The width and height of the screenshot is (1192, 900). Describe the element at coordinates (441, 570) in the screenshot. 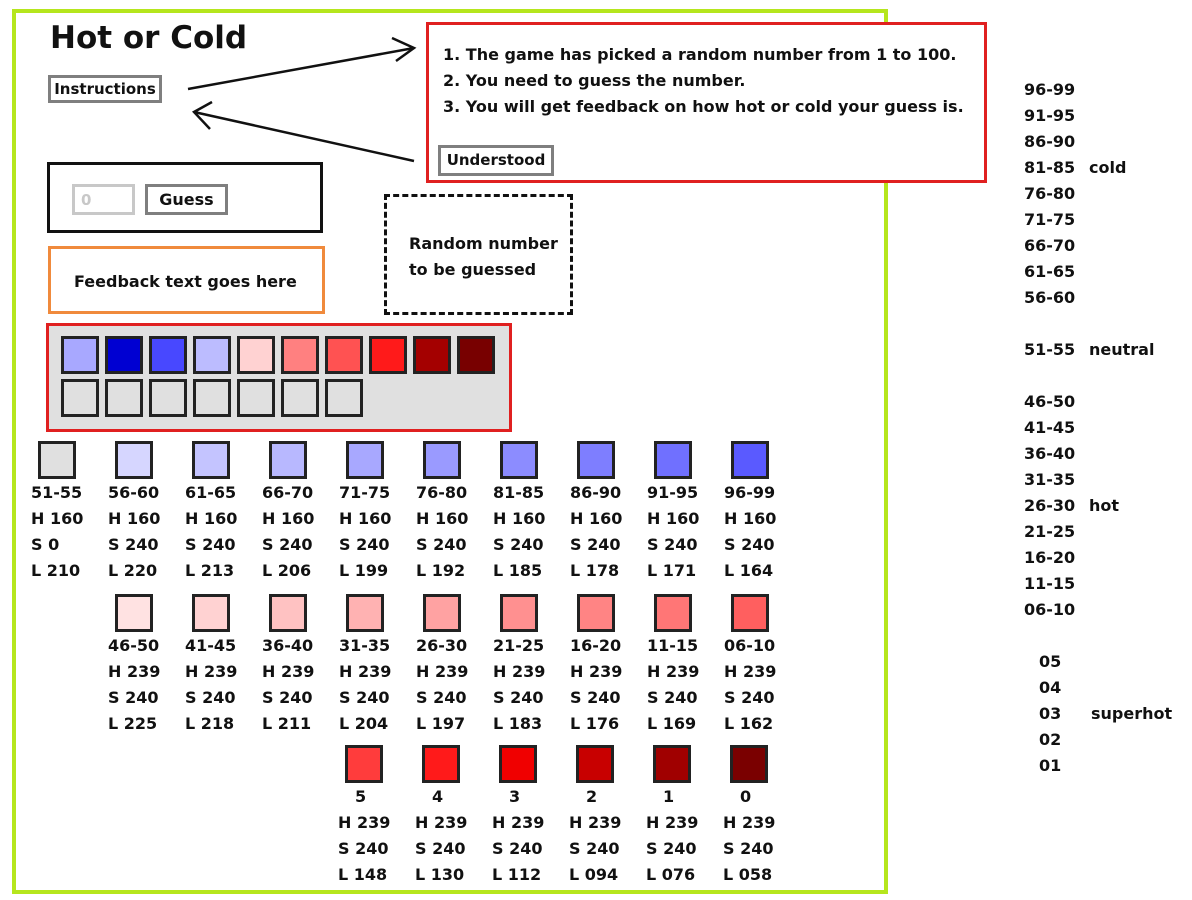

I see `swatch-l: L 192` at that location.